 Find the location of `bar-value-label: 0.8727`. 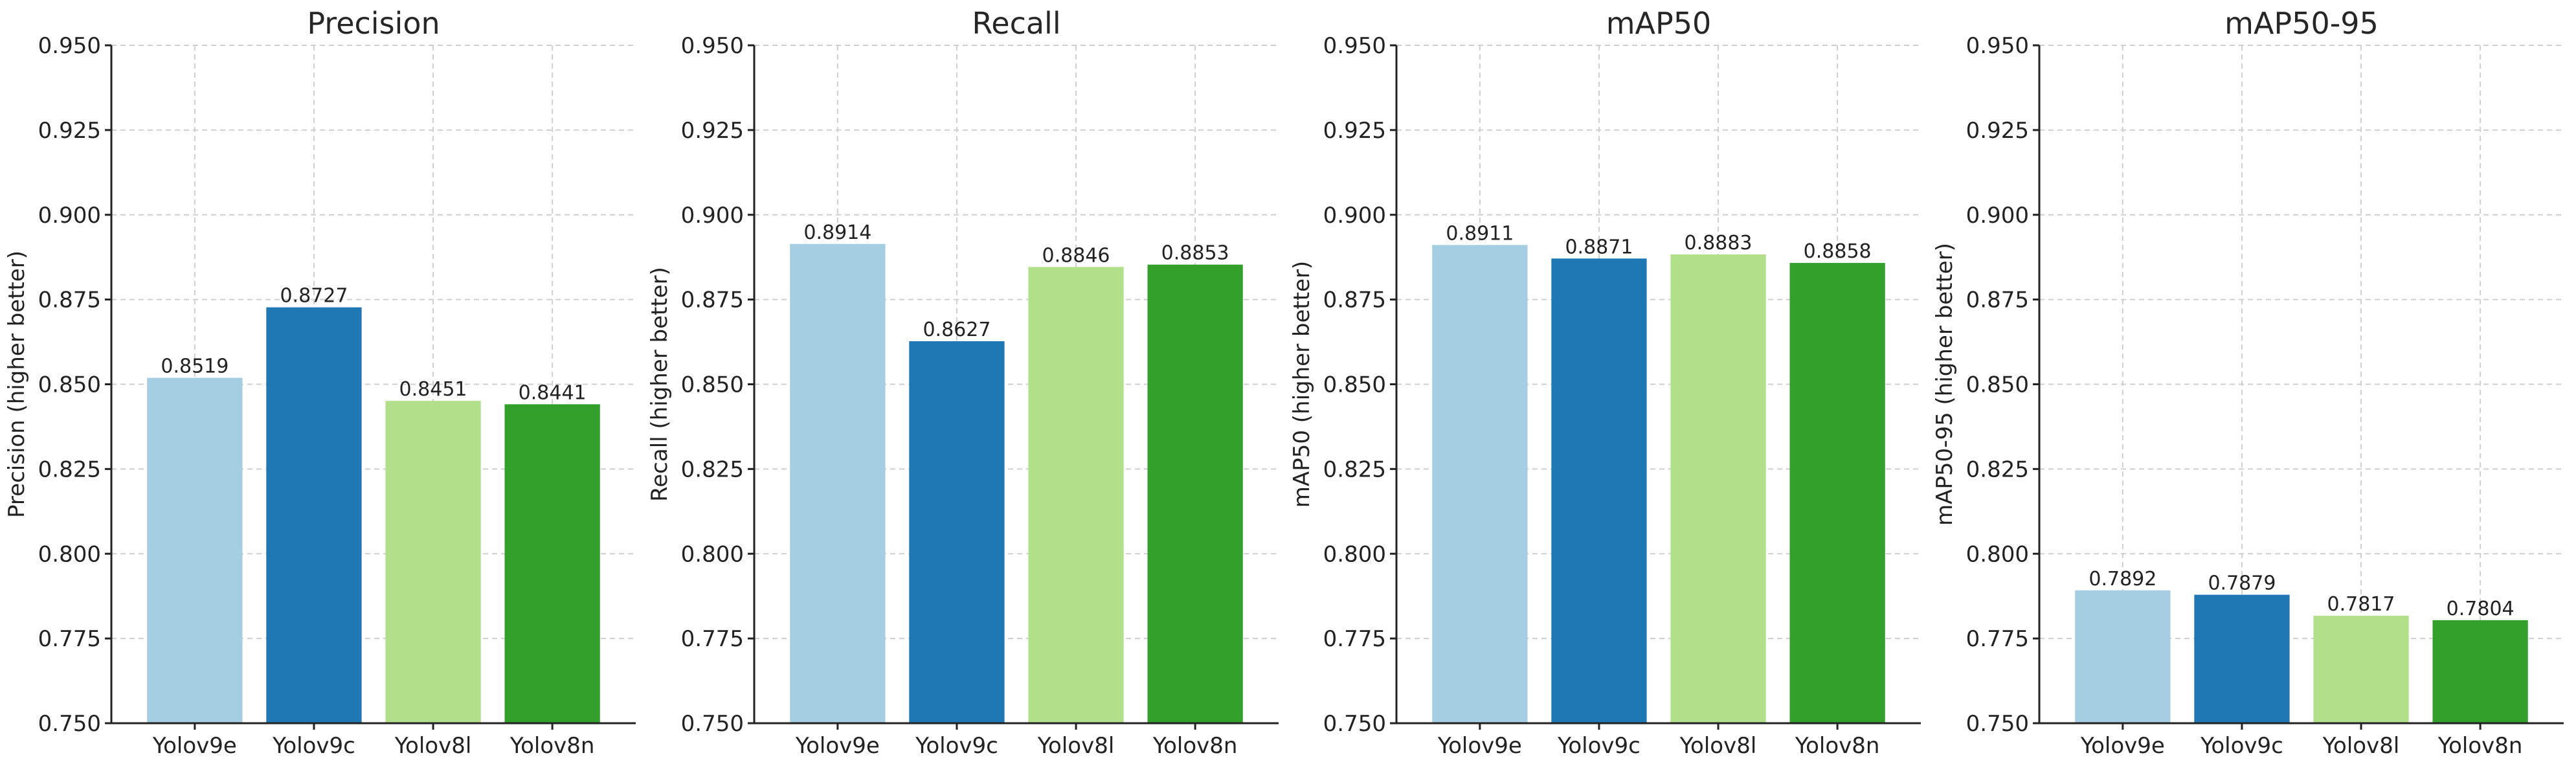

bar-value-label: 0.8727 is located at coordinates (314, 296).